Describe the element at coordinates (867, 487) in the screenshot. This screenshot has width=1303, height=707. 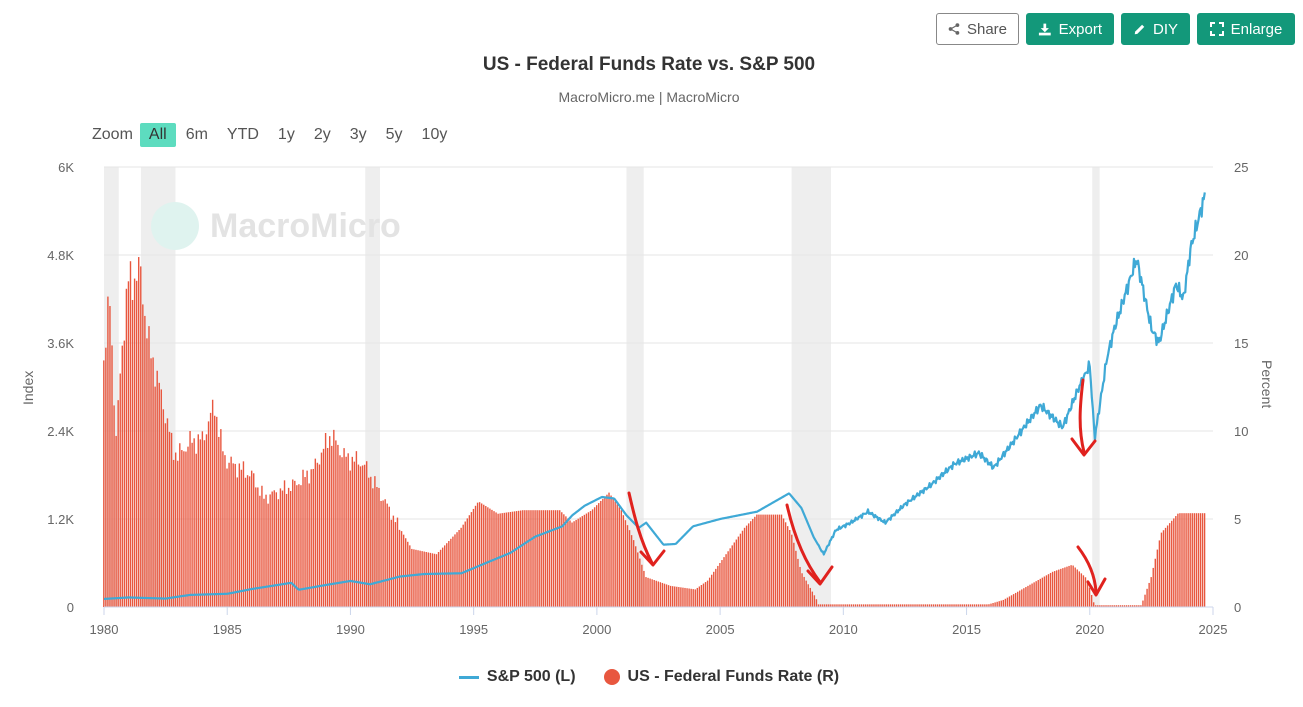
I see `annotation-arrows` at that location.